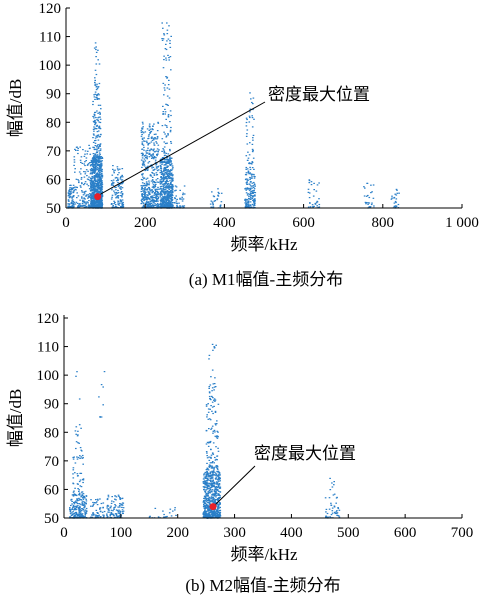 The image size is (482, 600). What do you see at coordinates (146, 186) in the screenshot?
I see `chart-a-point-1940` at bounding box center [146, 186].